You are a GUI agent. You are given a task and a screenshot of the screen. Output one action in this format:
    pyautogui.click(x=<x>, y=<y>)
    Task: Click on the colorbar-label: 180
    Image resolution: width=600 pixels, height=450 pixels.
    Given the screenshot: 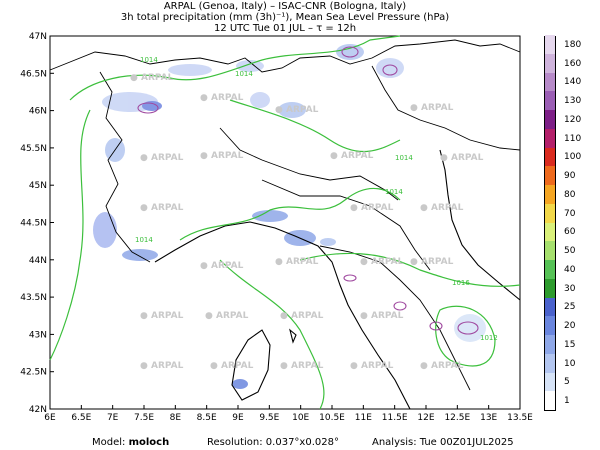 What is the action you would take?
    pyautogui.click(x=573, y=44)
    